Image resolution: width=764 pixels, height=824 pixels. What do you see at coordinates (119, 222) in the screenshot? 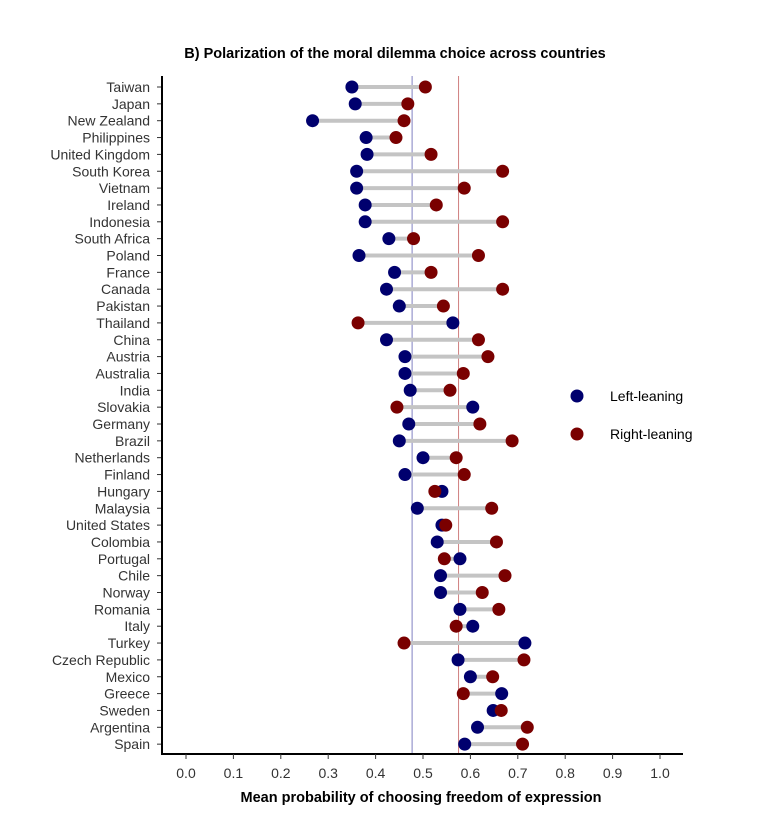
I see `y-tick-label: Indonesia` at bounding box center [119, 222].